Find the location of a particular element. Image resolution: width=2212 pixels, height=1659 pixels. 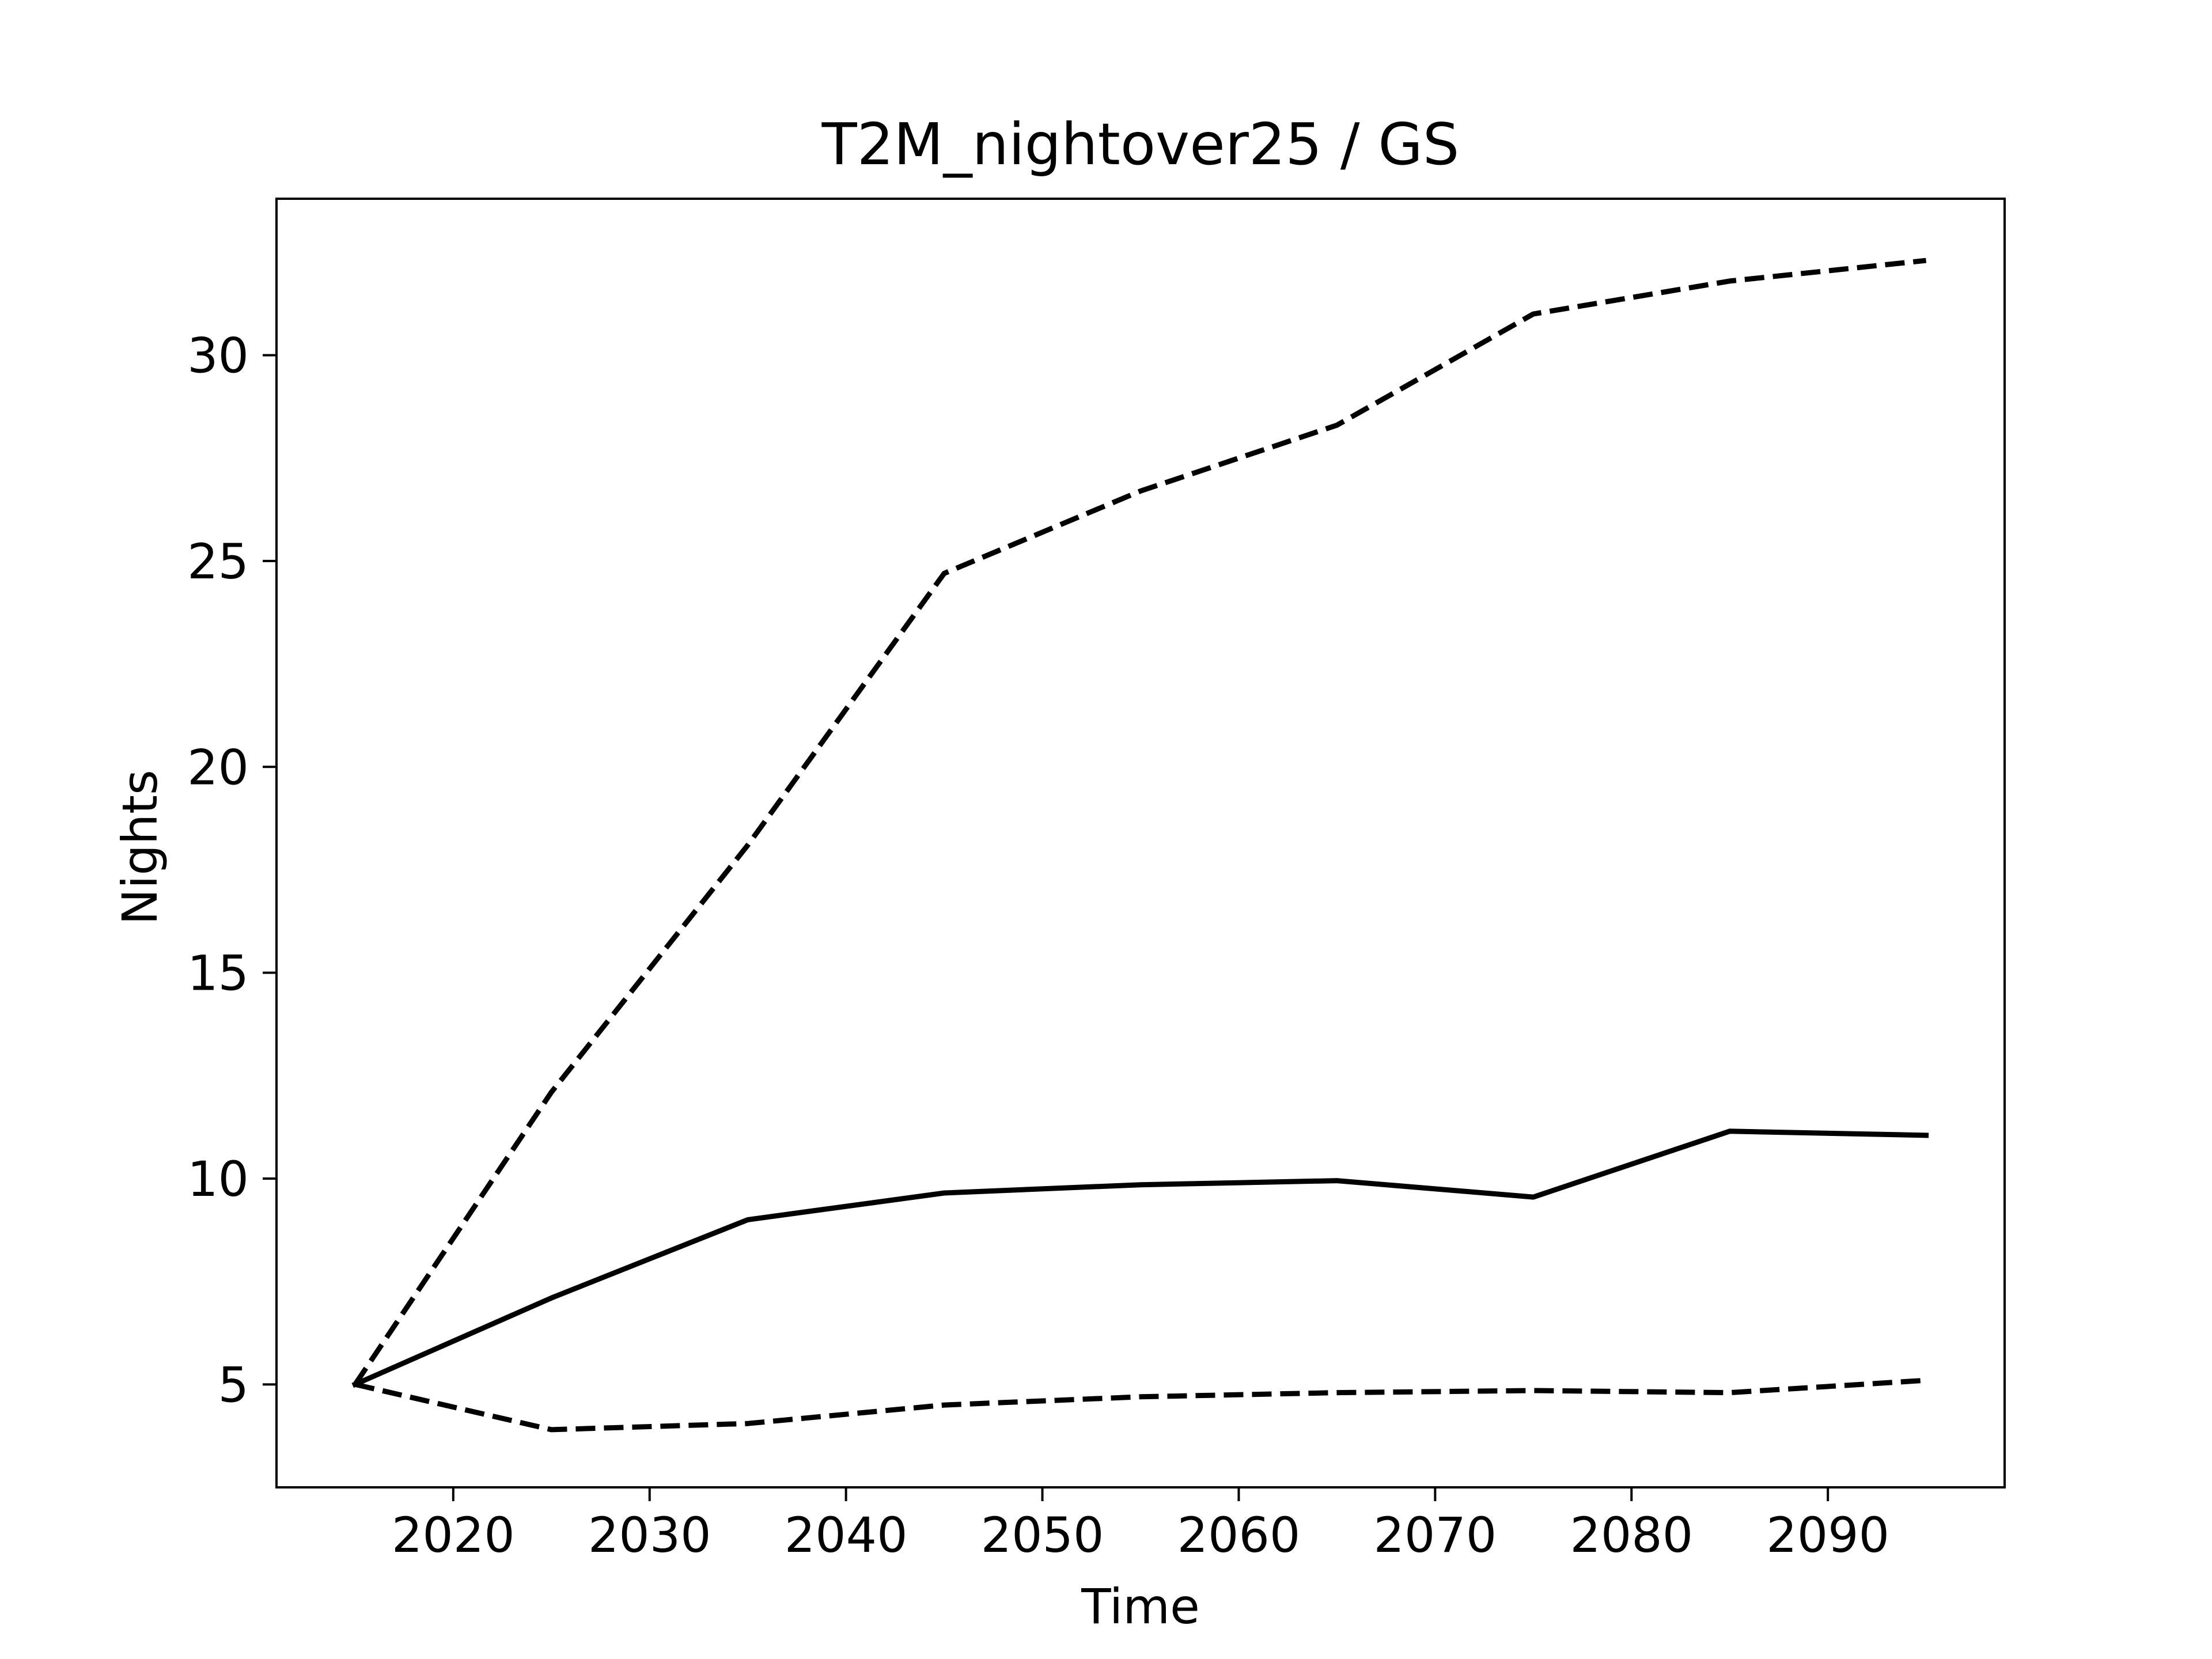

x-tick-label-2060: 2060 is located at coordinates (1239, 1535).